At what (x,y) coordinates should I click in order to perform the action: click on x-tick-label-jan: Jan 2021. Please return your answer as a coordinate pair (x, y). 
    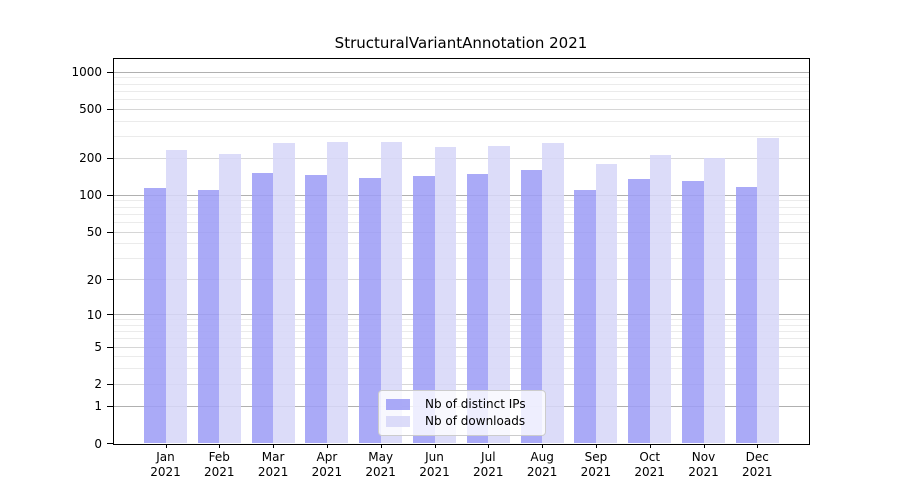
    Looking at the image, I should click on (166, 465).